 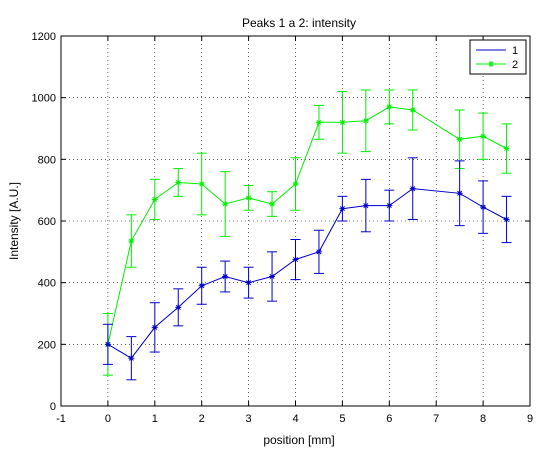 I want to click on legend-entry-1: 1, so click(x=497, y=51).